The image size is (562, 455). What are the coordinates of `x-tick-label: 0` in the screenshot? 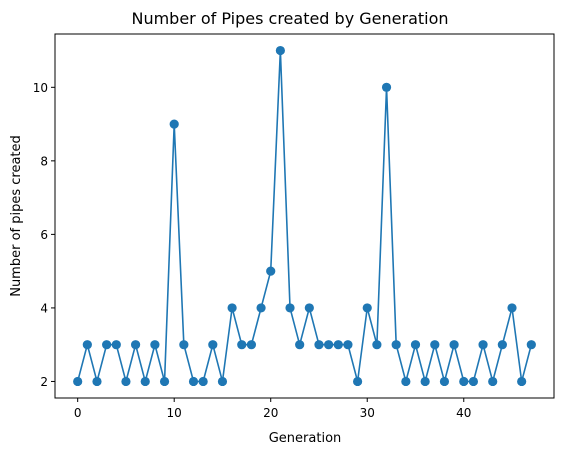 It's located at (78, 413).